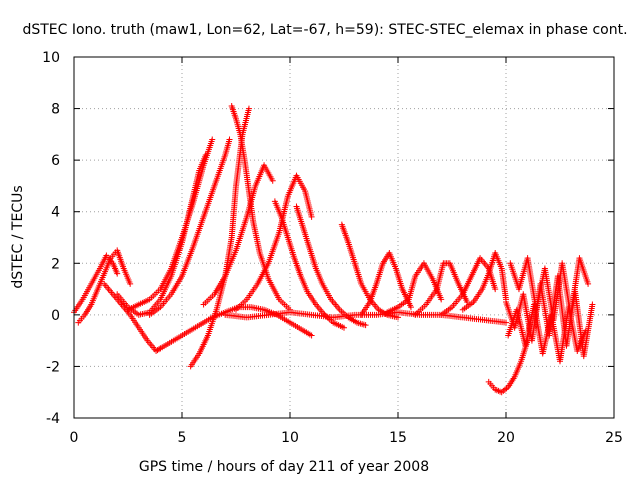 The image size is (640, 480). I want to click on series-arc-j, so click(238, 235).